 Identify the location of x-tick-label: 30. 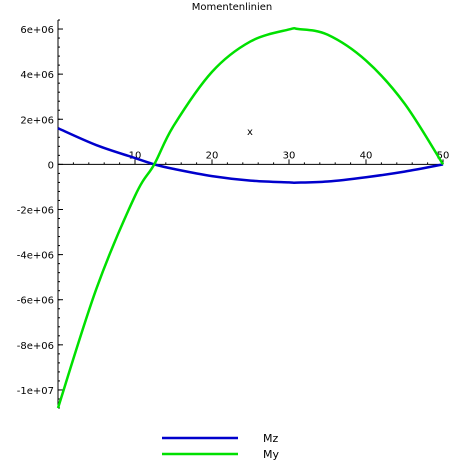
(289, 155).